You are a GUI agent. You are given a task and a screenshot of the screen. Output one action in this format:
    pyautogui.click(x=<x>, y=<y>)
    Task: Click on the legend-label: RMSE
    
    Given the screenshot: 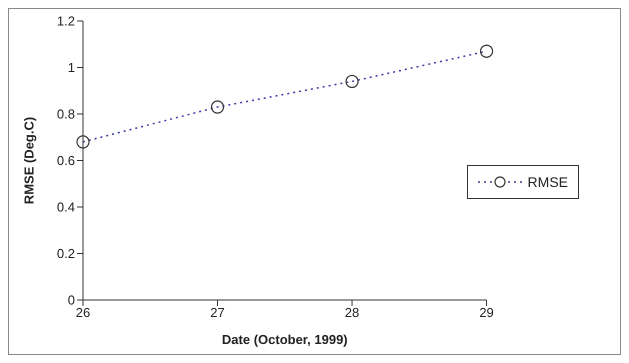 What is the action you would take?
    pyautogui.click(x=547, y=182)
    